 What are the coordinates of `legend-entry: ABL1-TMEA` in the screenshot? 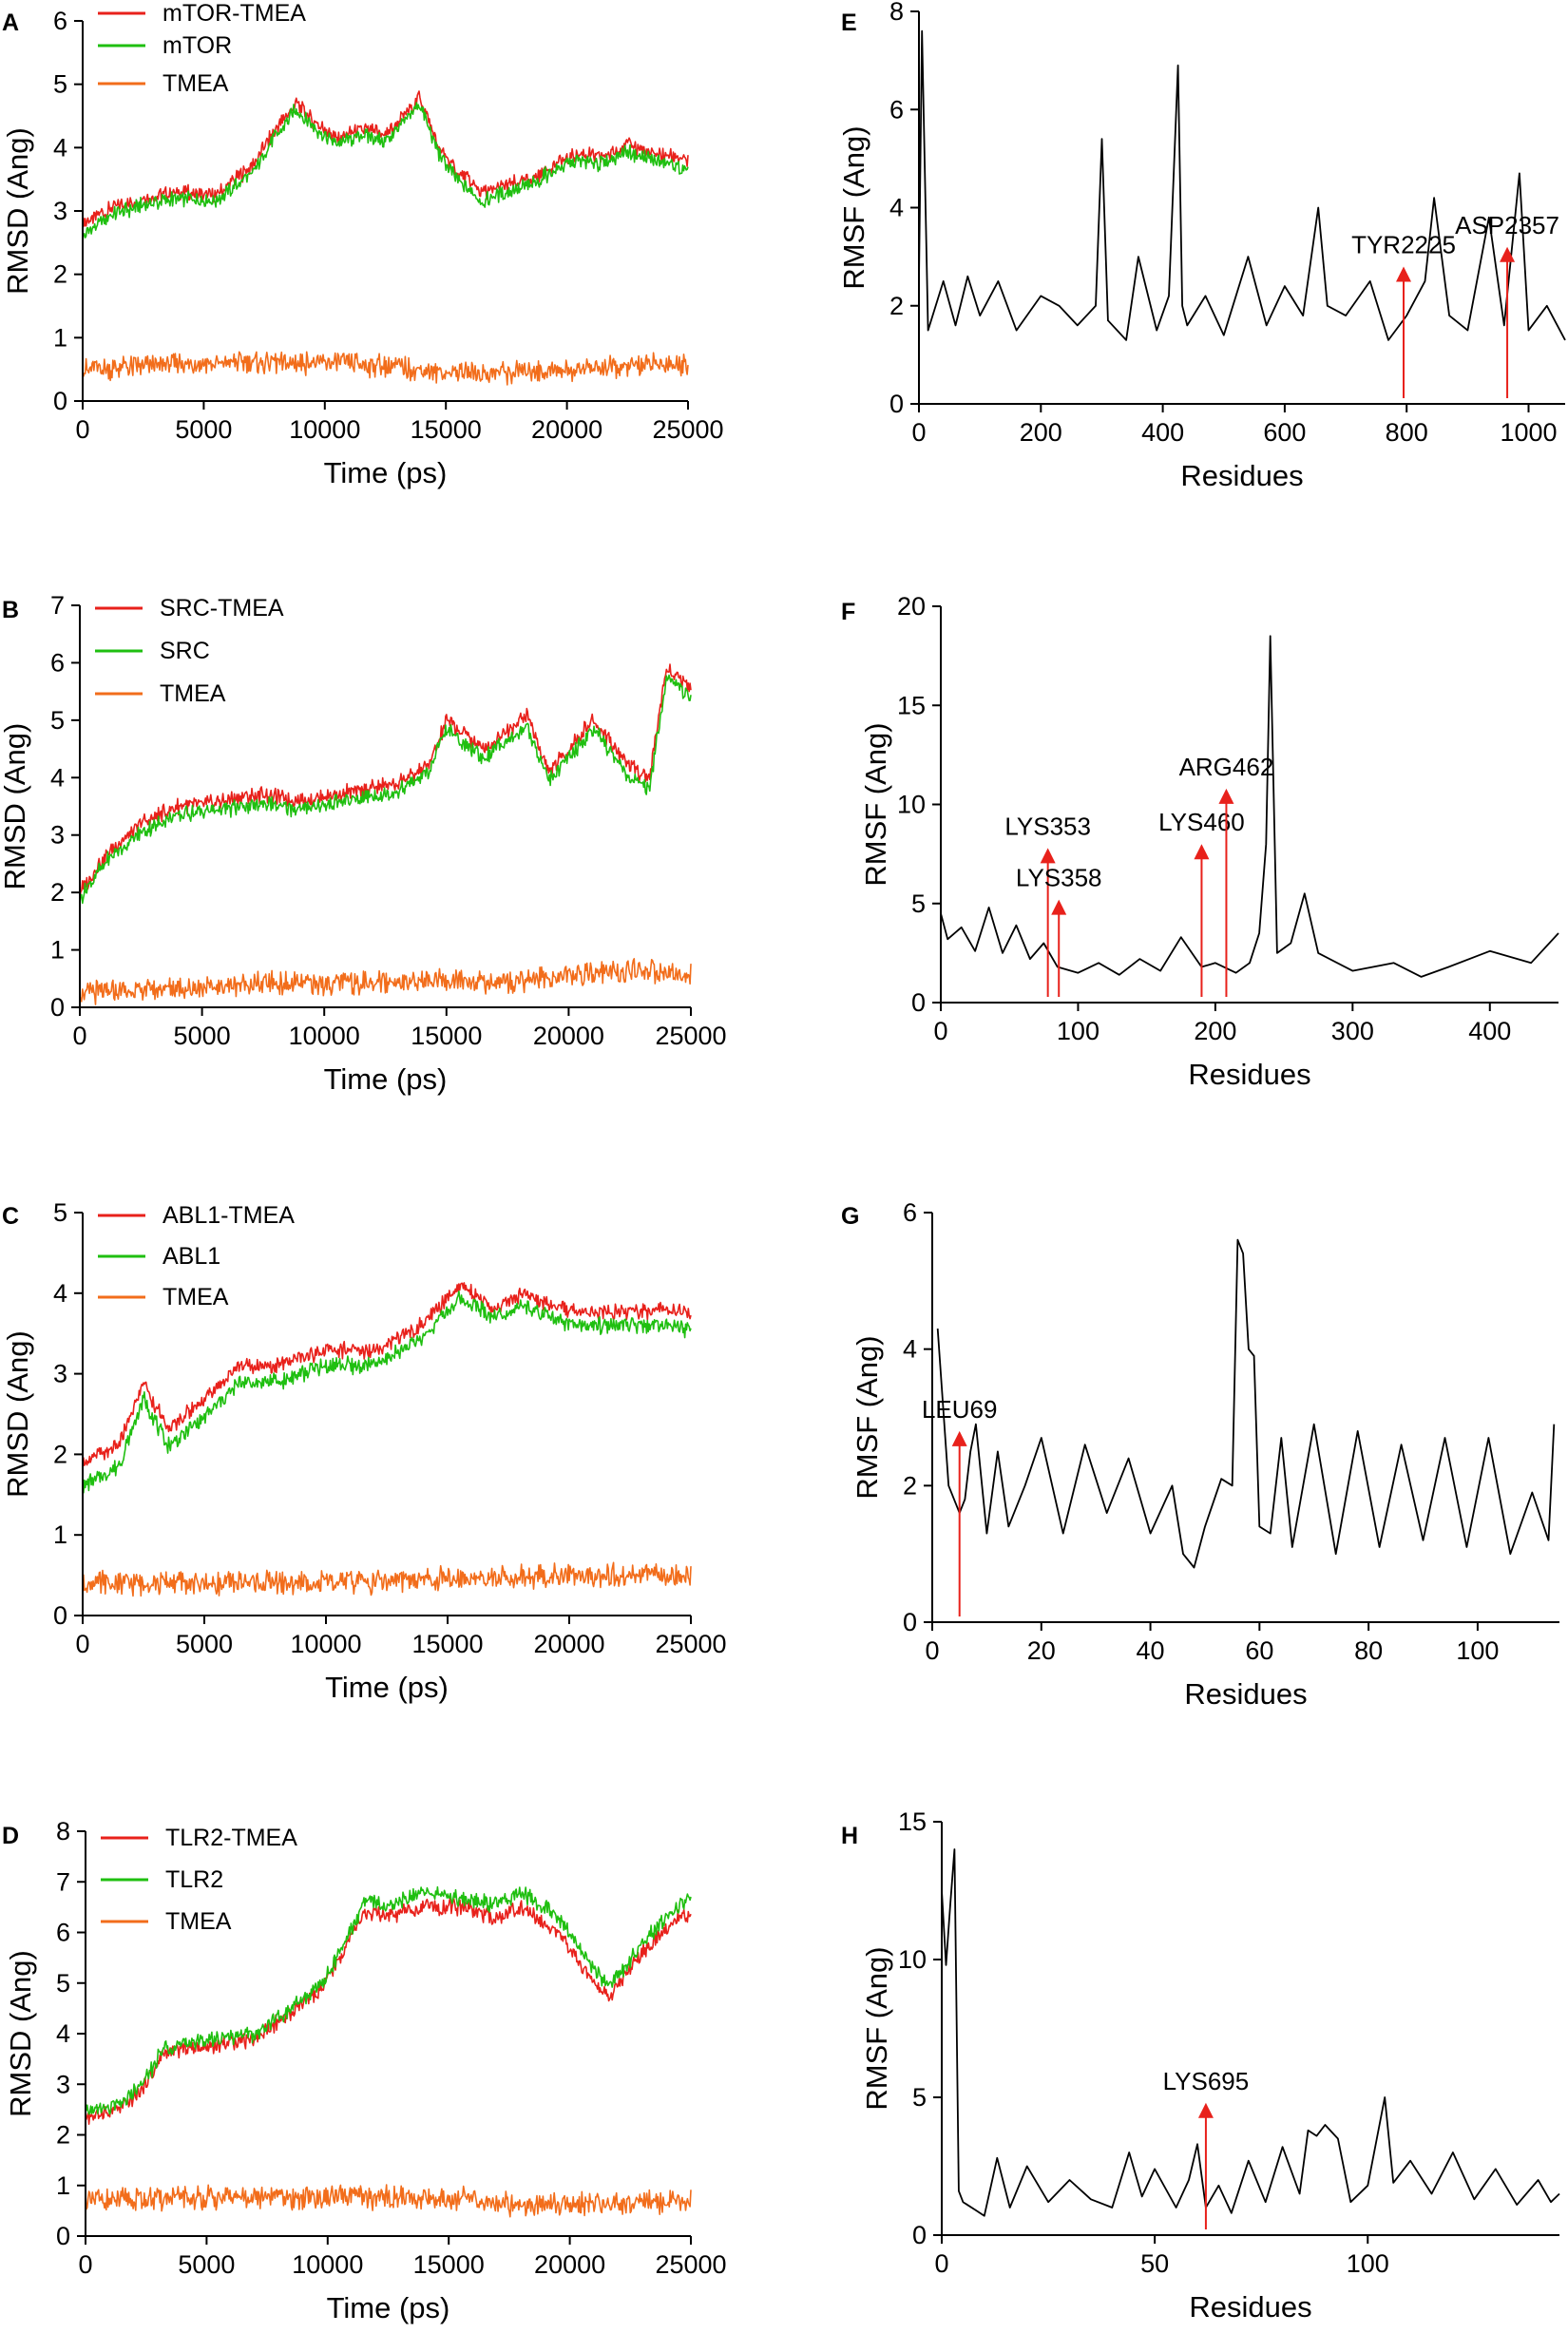 It's located at (229, 1216).